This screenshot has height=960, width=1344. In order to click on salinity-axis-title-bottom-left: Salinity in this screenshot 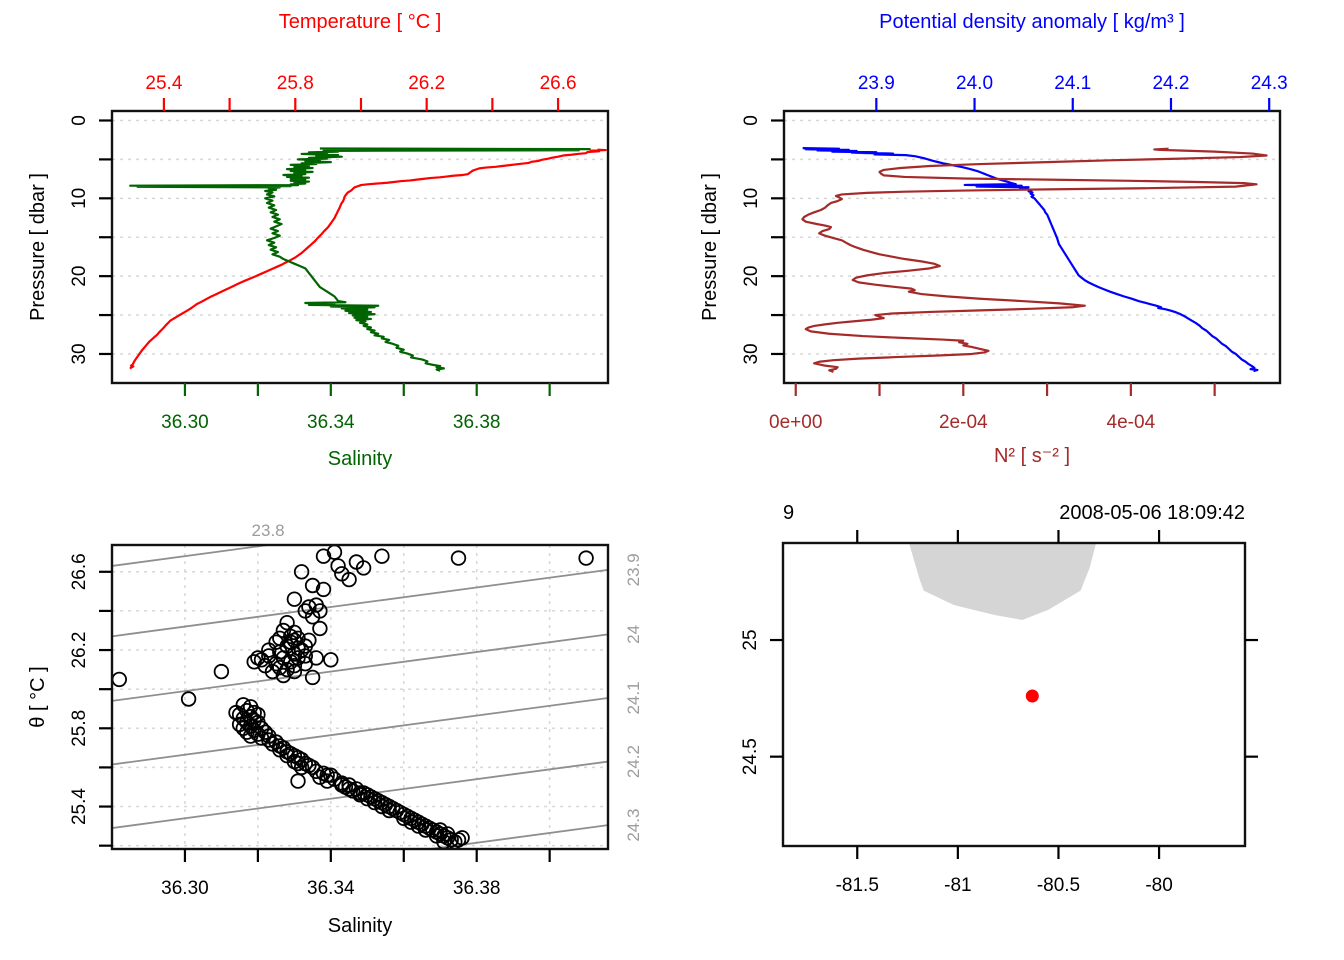, I will do `click(360, 926)`.